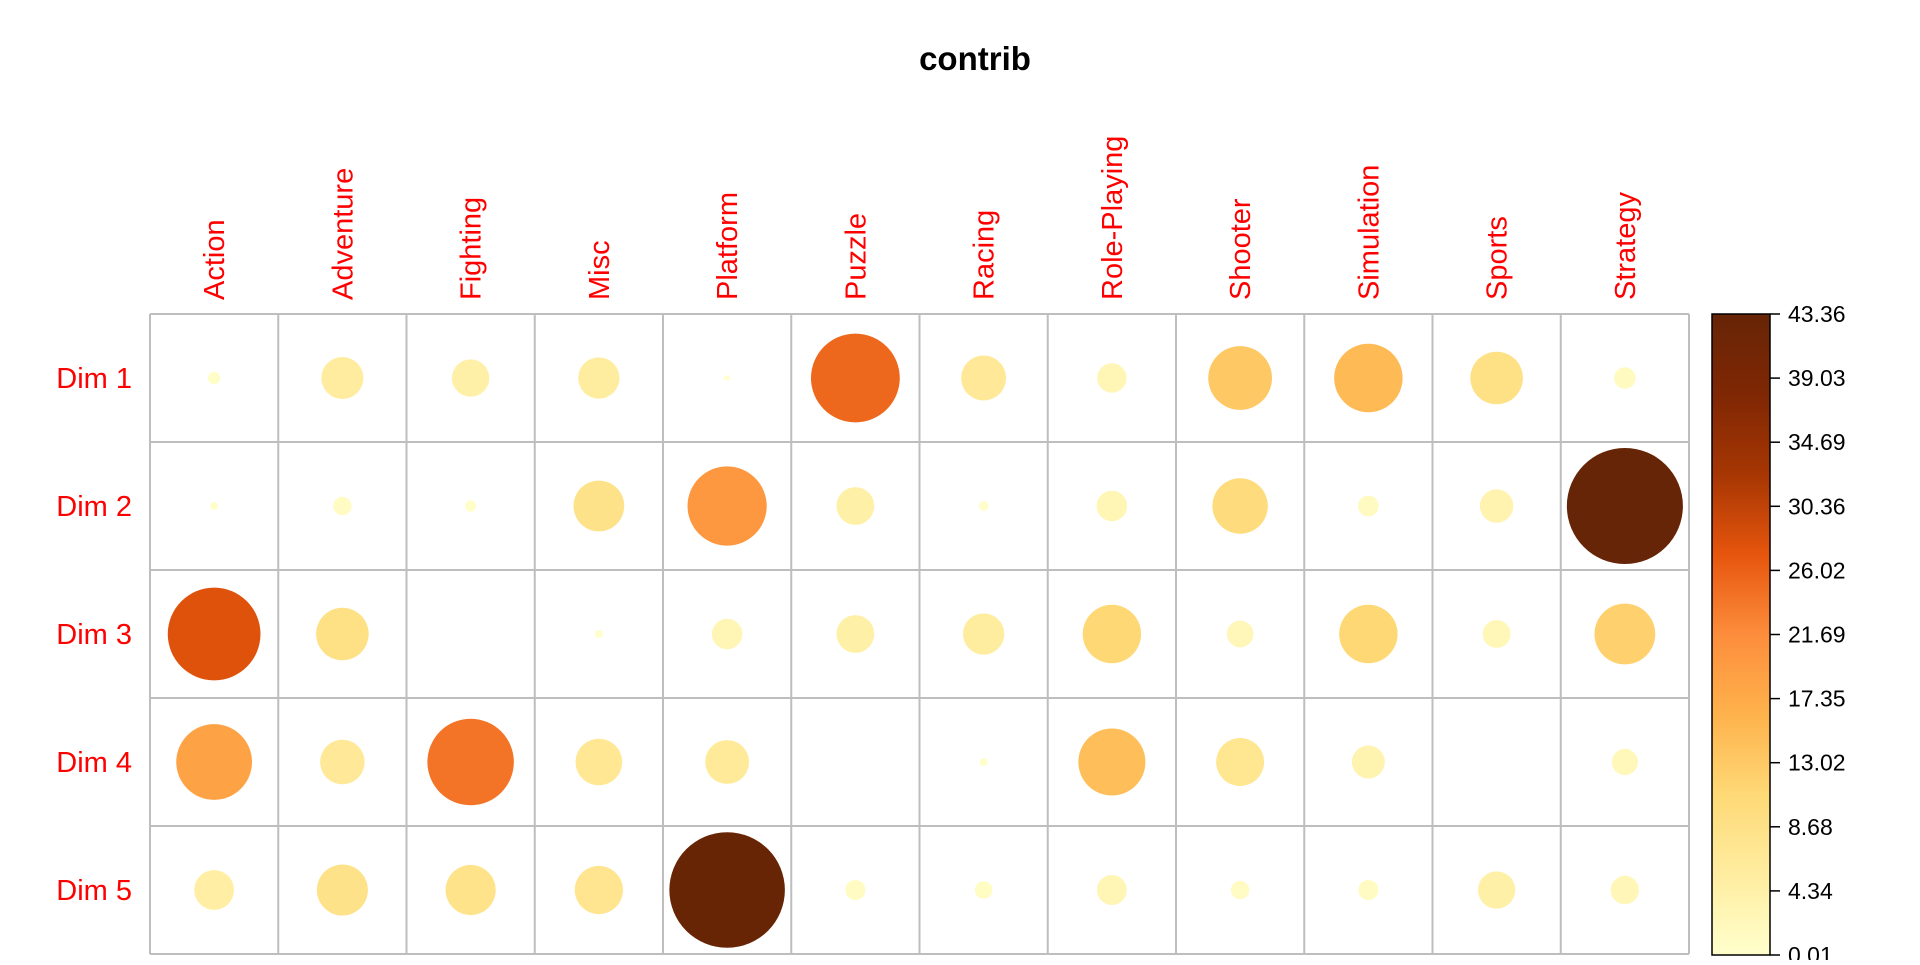 Image resolution: width=1920 pixels, height=965 pixels. What do you see at coordinates (94, 507) in the screenshot?
I see `row-label: Dim 2` at bounding box center [94, 507].